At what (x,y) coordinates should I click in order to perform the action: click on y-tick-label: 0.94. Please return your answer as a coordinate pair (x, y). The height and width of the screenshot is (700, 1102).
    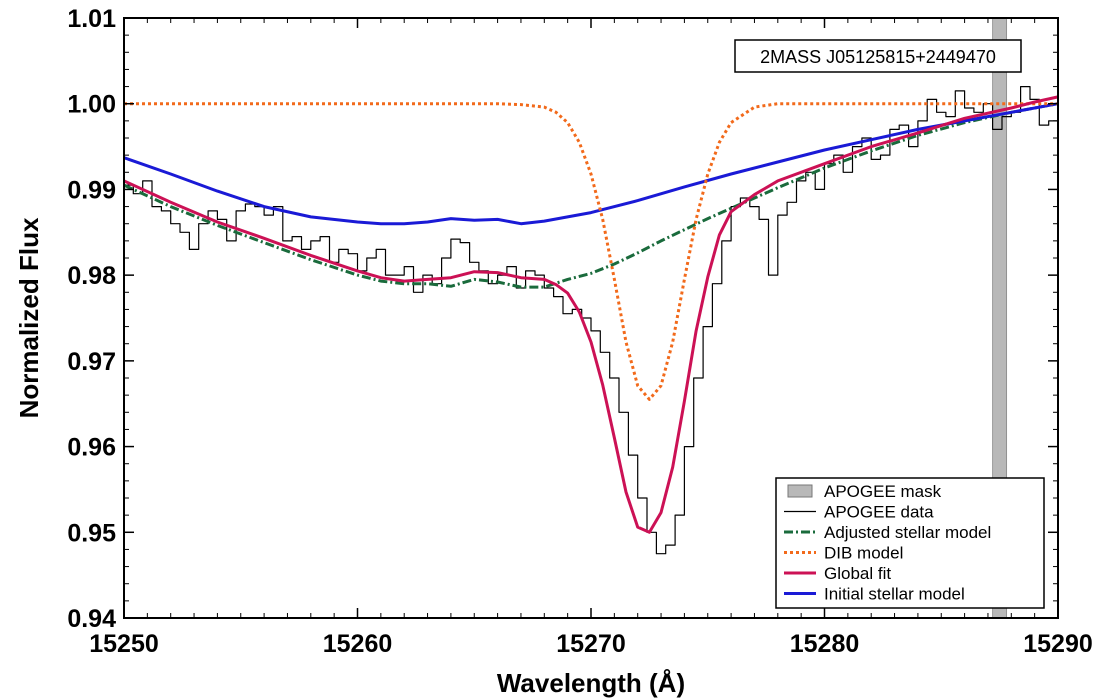
    Looking at the image, I should click on (91, 619).